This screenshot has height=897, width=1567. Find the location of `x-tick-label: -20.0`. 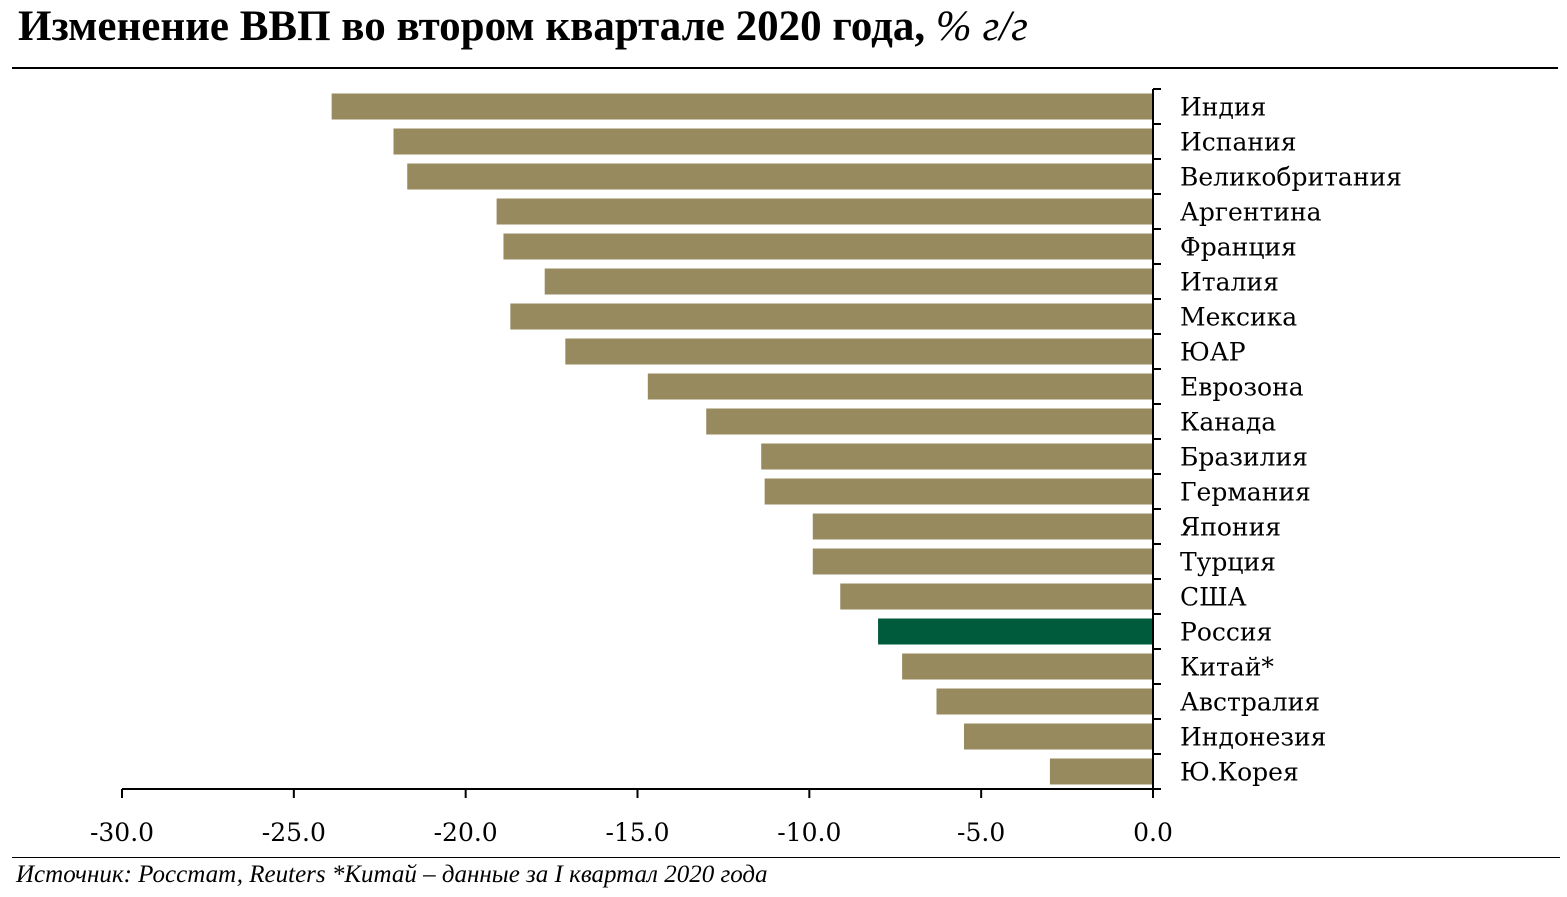

x-tick-label: -20.0 is located at coordinates (466, 832).